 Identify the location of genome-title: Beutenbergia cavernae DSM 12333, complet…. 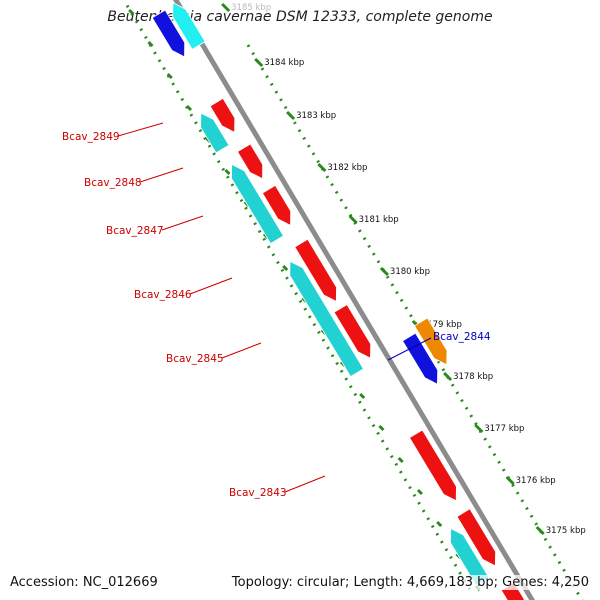
(300, 17).